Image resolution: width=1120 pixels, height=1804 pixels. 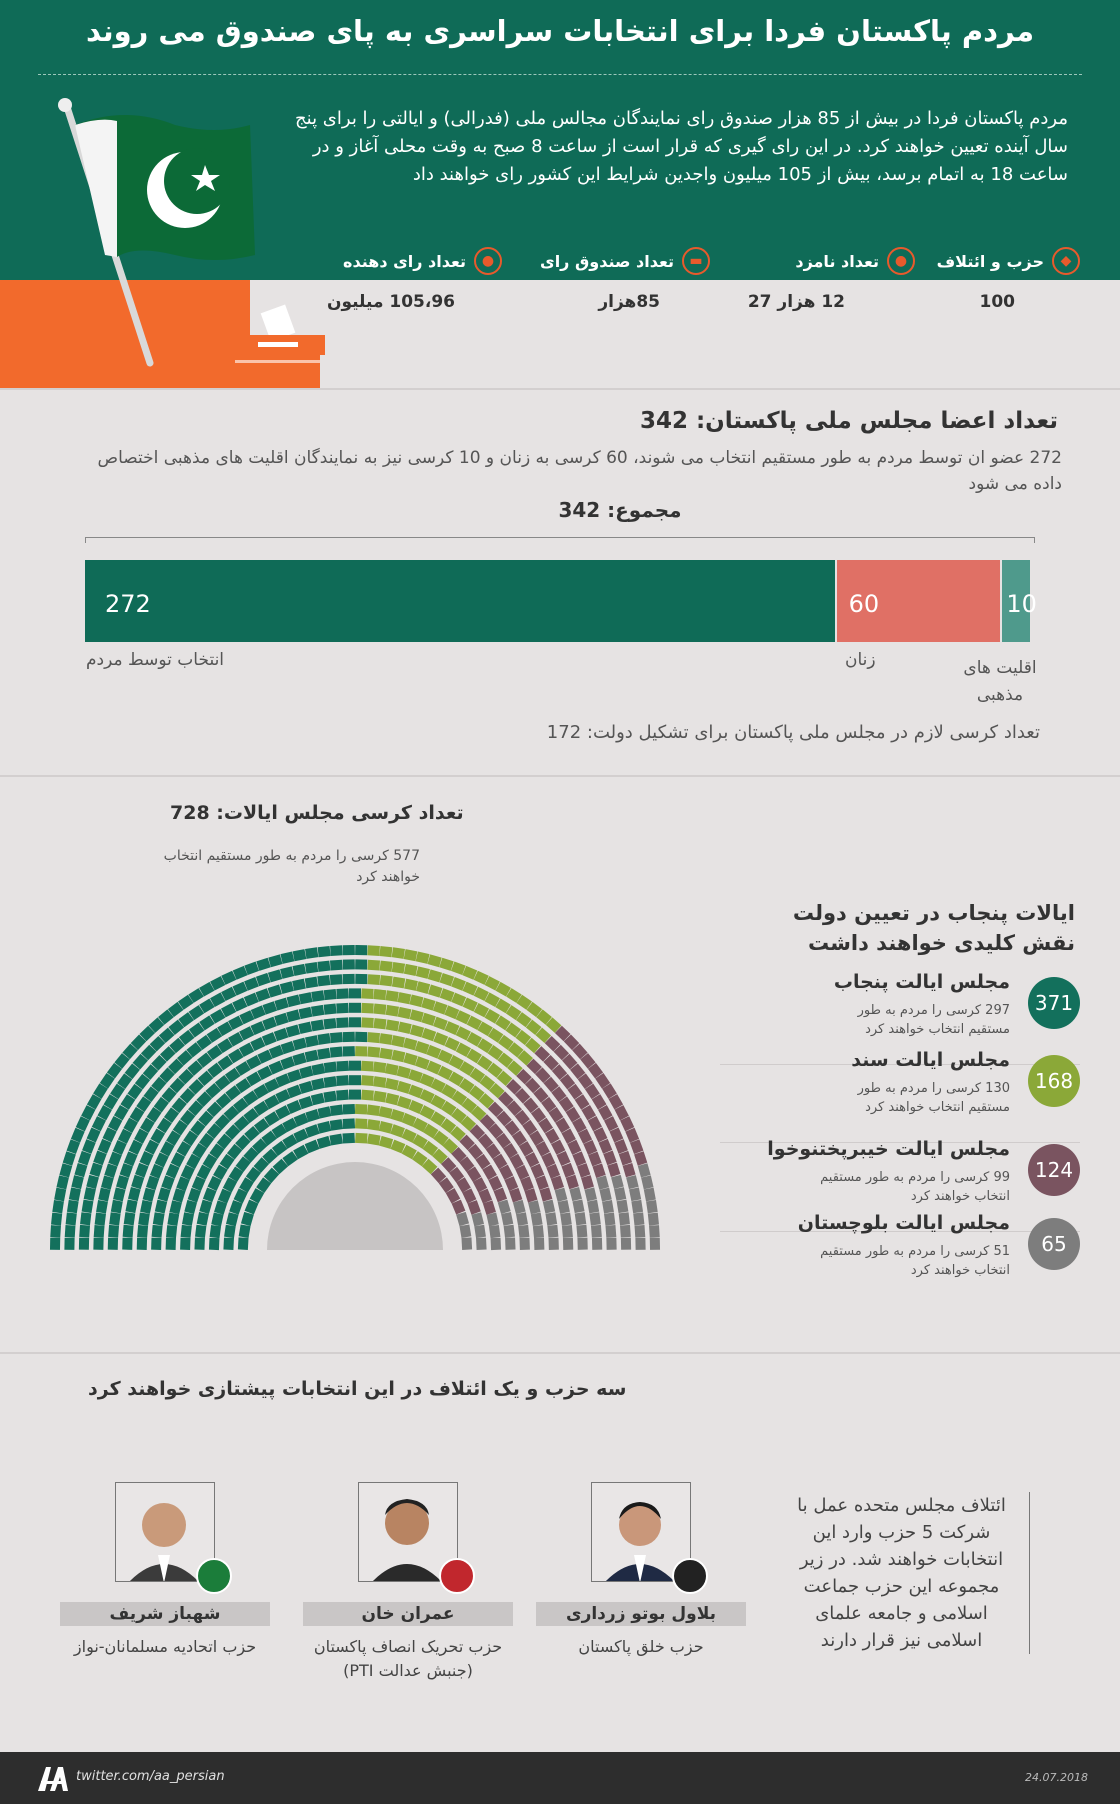 I want to click on leader-name: عمران خان, so click(x=408, y=1614).